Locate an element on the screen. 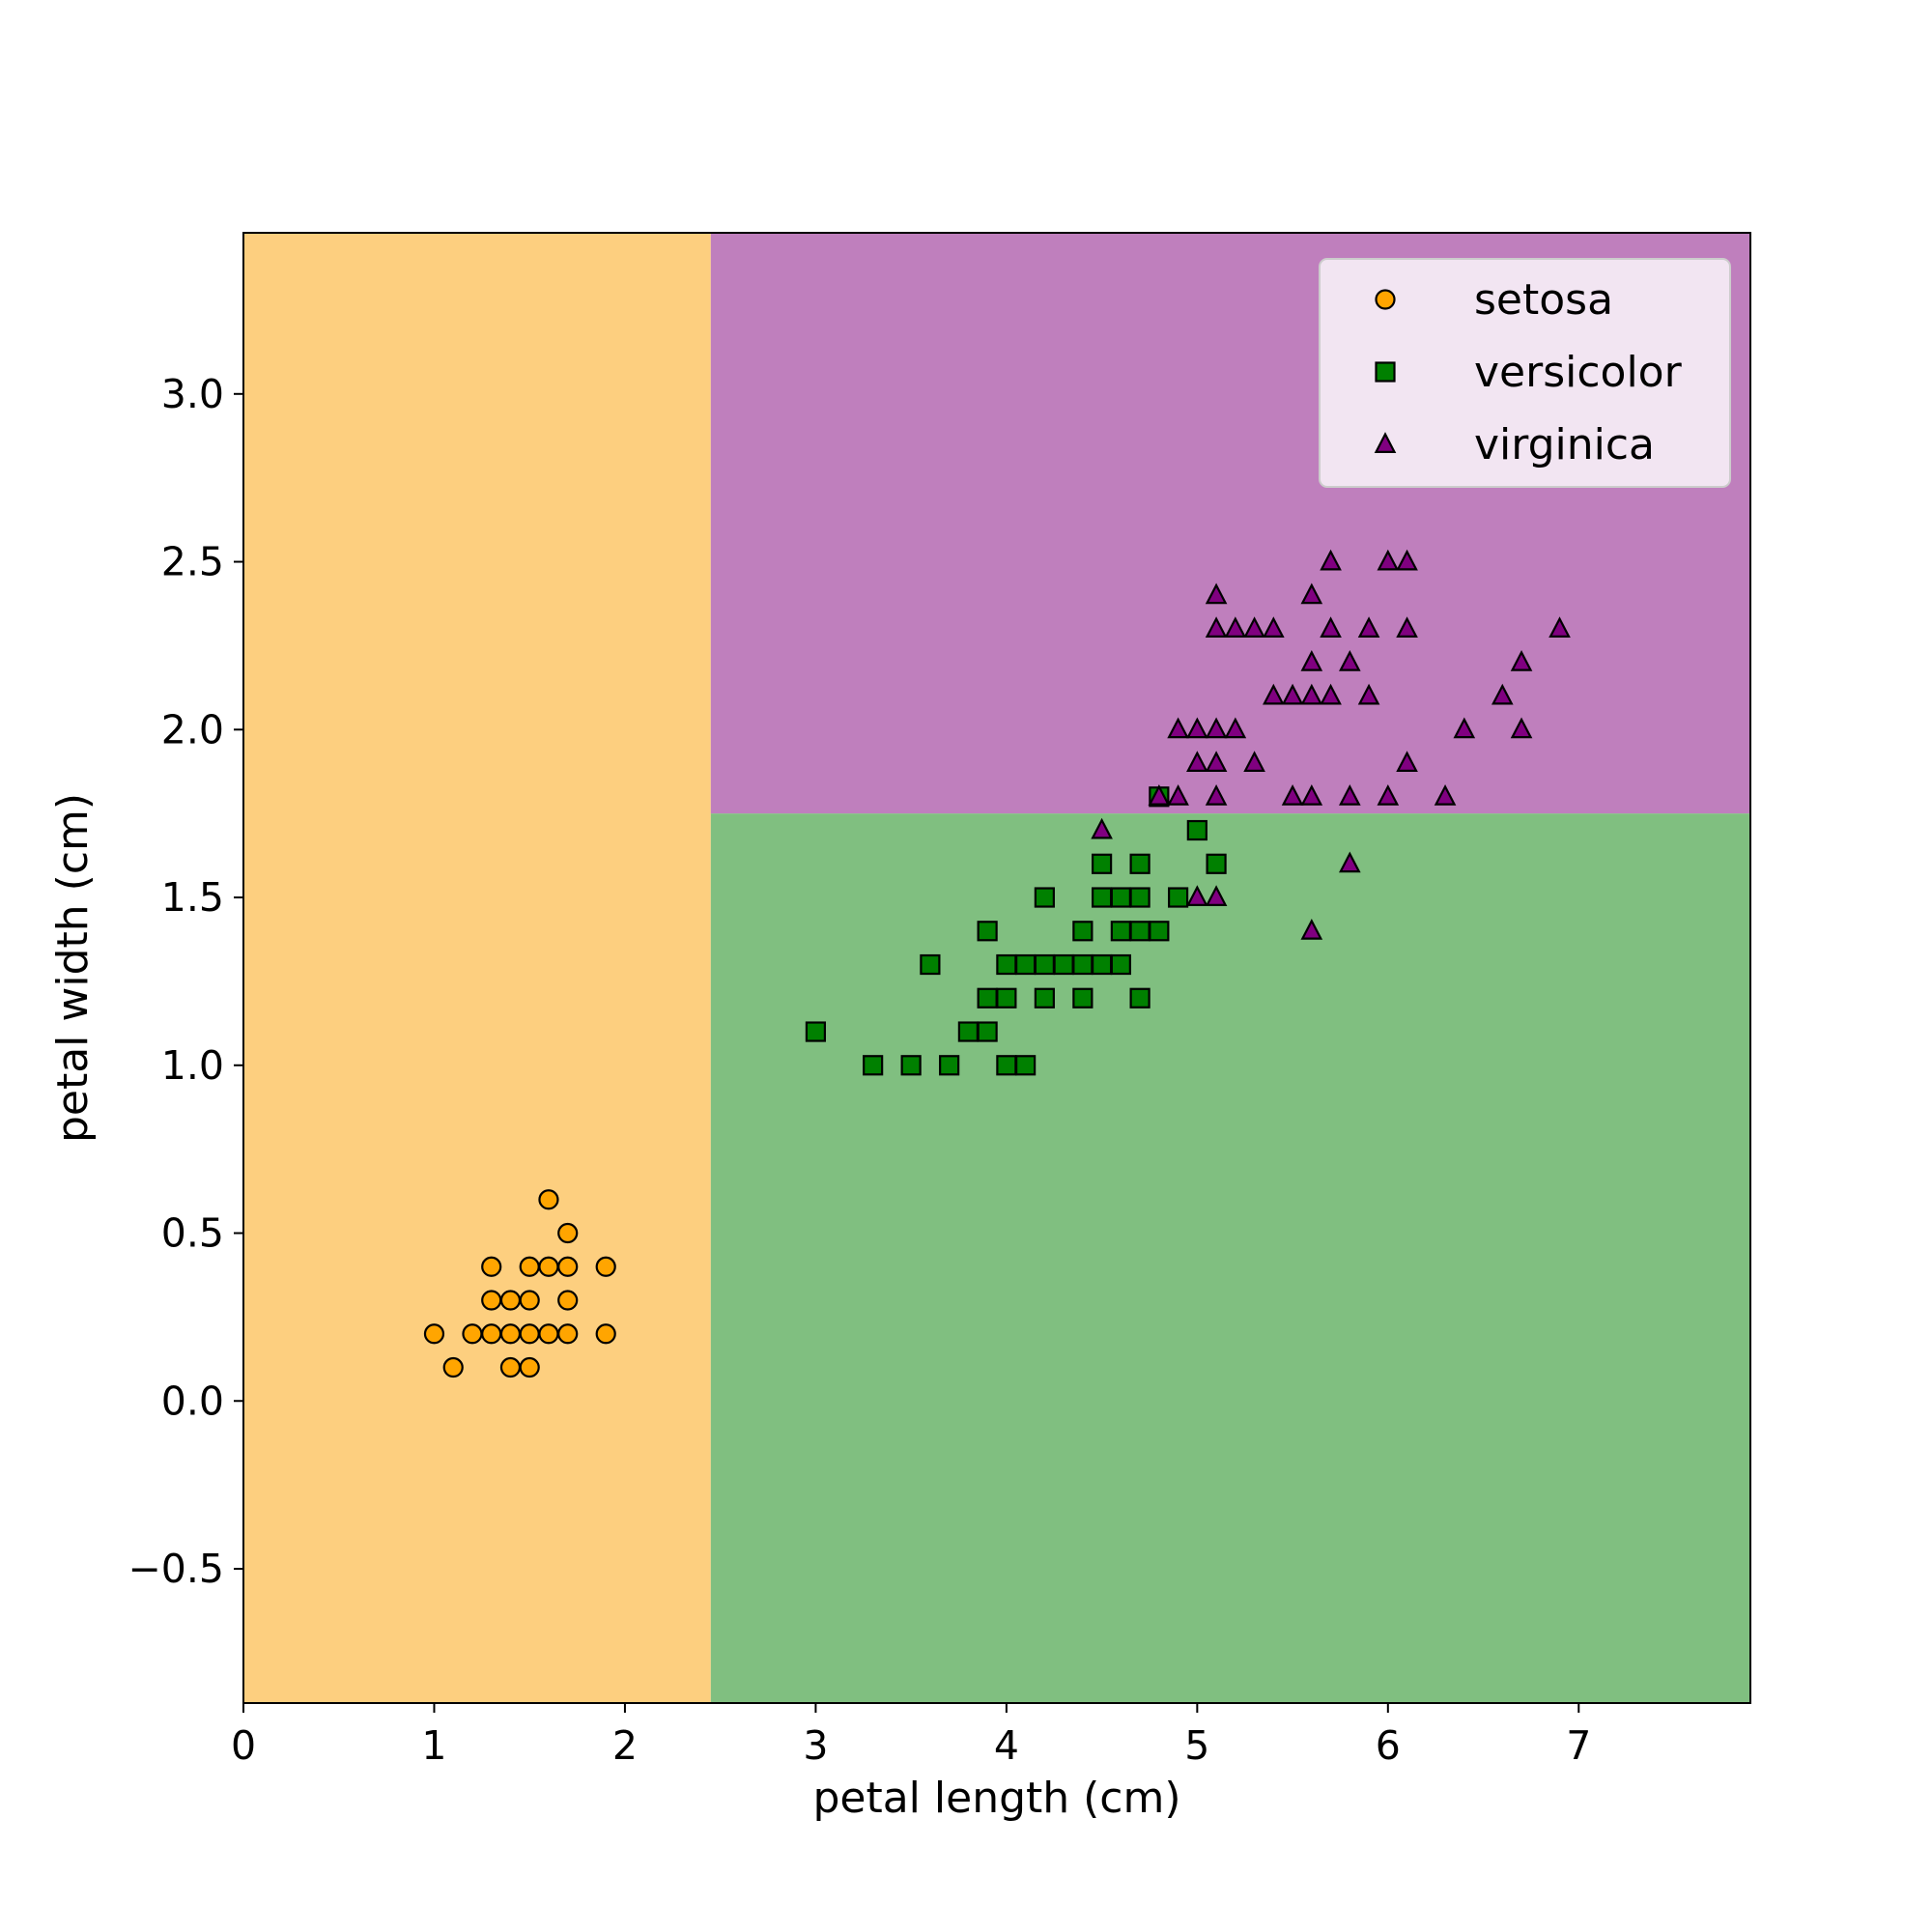 Image resolution: width=1932 pixels, height=1932 pixels. x-axis-label: petal length (cm) is located at coordinates (996, 1798).